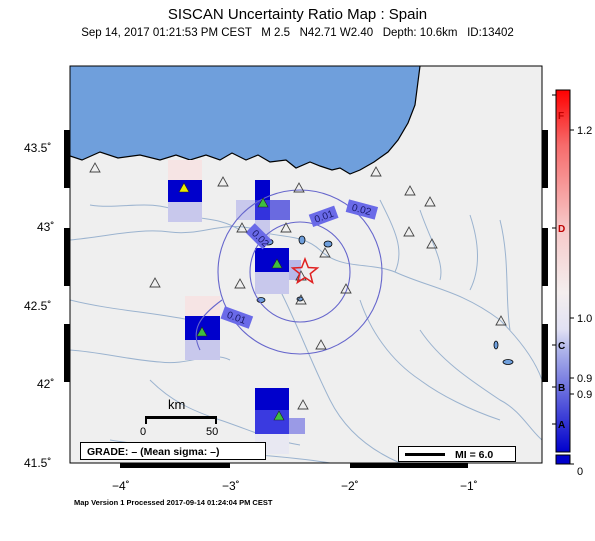 This screenshot has height=541, width=595. I want to click on lat-label-5: 41.5˚, so click(37, 463).